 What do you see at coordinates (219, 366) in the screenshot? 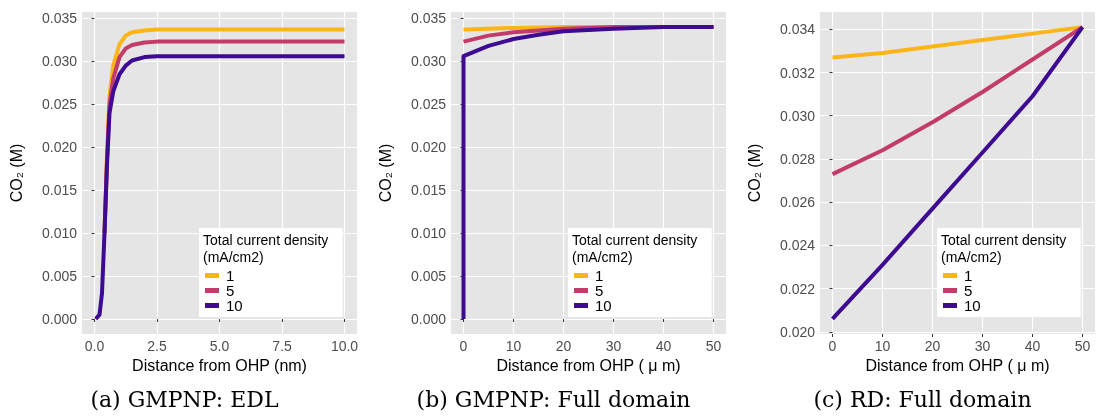
I see `x-axis-title: Distance from OHP (nm)` at bounding box center [219, 366].